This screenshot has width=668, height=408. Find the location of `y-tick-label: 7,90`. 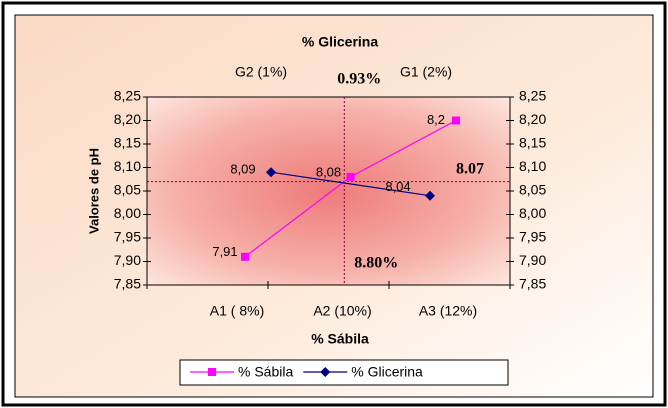

y-tick-label: 7,90 is located at coordinates (127, 260).